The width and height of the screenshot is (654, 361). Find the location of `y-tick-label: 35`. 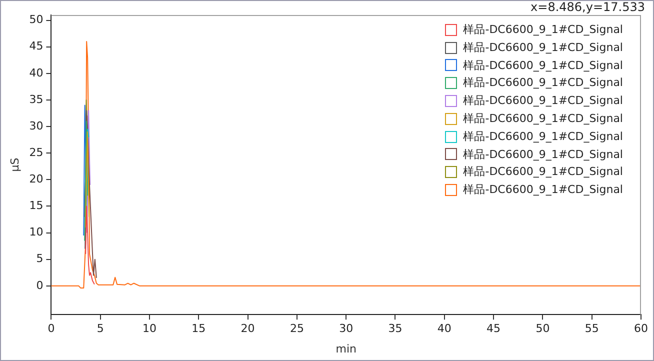

y-tick-label: 35 is located at coordinates (36, 99).